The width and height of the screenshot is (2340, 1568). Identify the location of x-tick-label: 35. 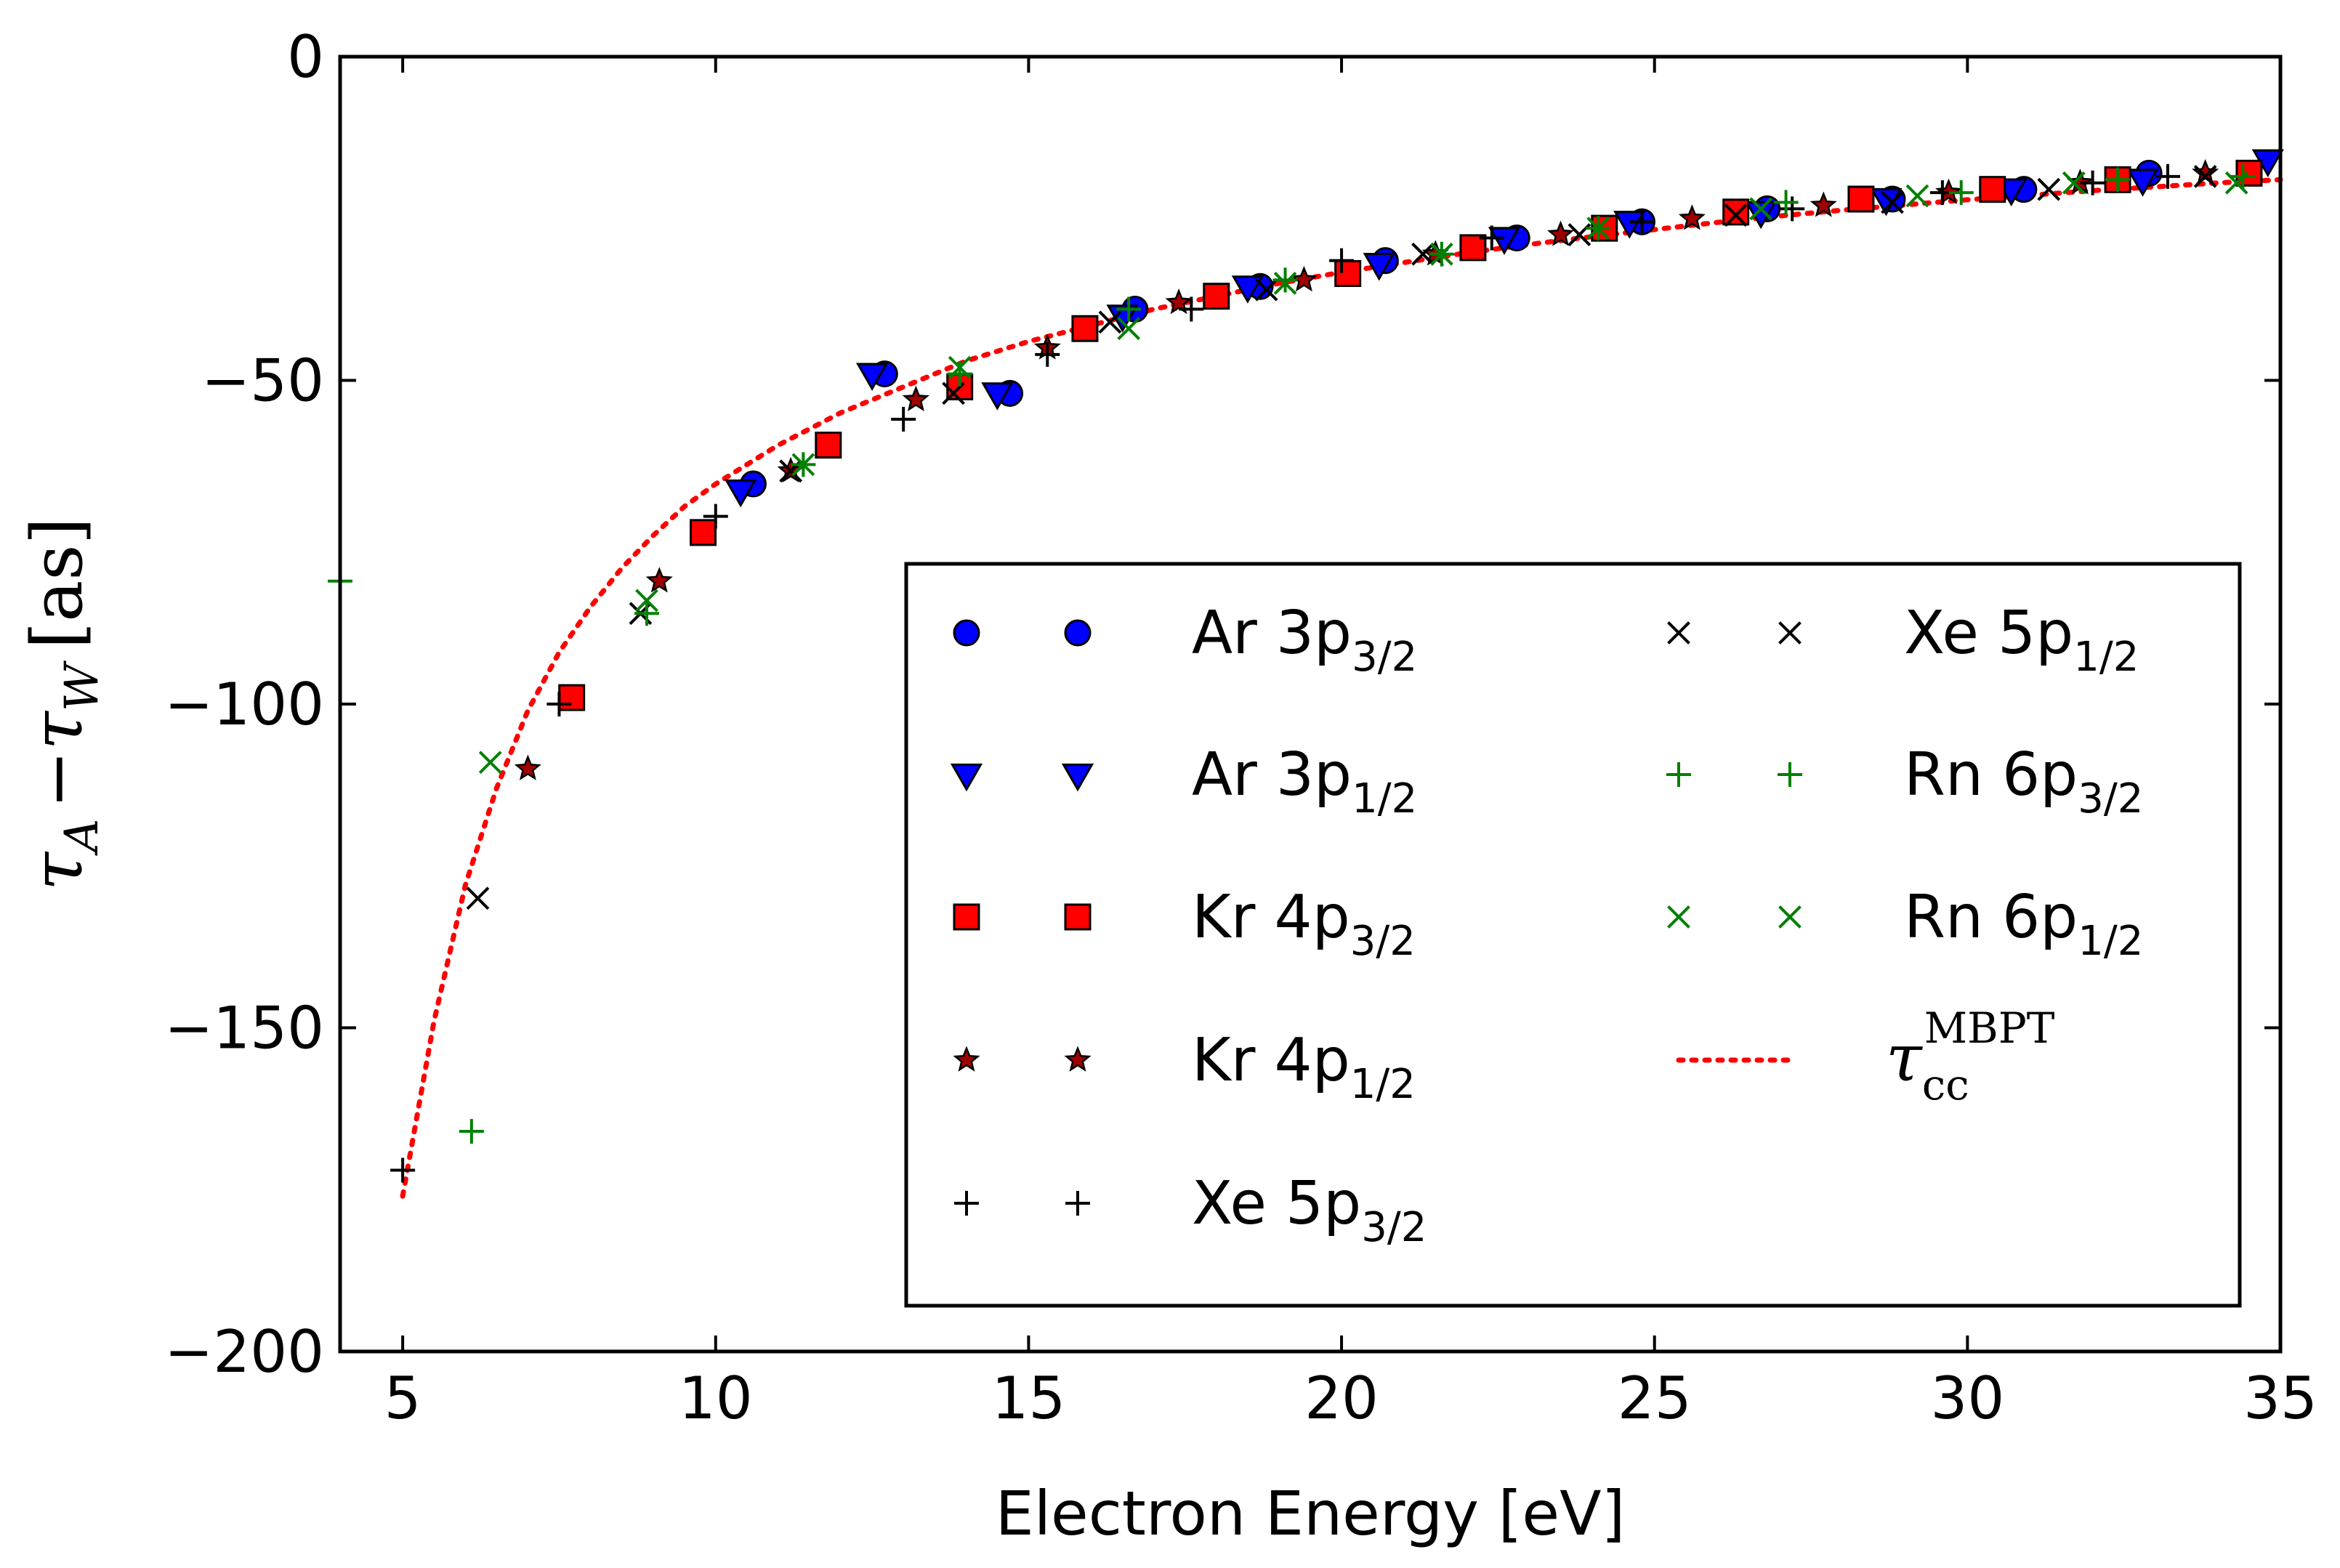
(2280, 1398).